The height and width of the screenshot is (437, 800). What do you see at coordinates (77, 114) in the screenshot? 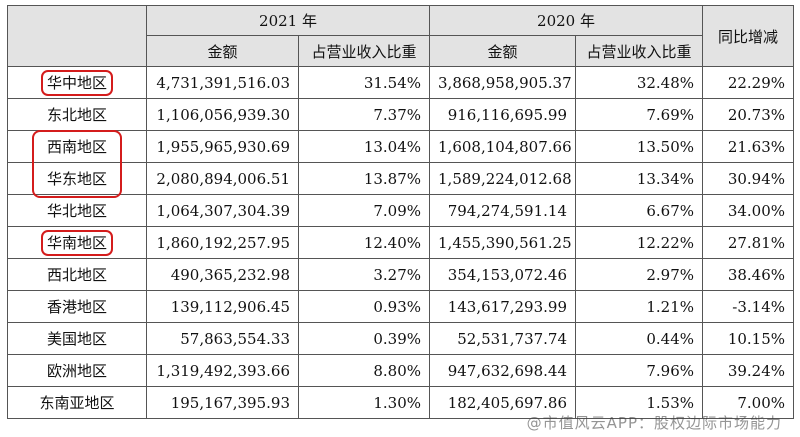
I see `region-cell: 东北地区` at bounding box center [77, 114].